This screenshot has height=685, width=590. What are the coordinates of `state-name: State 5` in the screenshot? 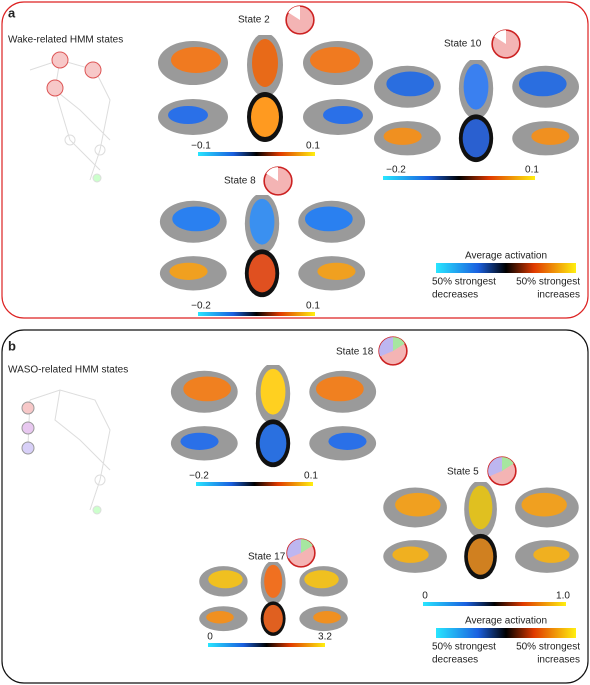 It's located at (463, 472).